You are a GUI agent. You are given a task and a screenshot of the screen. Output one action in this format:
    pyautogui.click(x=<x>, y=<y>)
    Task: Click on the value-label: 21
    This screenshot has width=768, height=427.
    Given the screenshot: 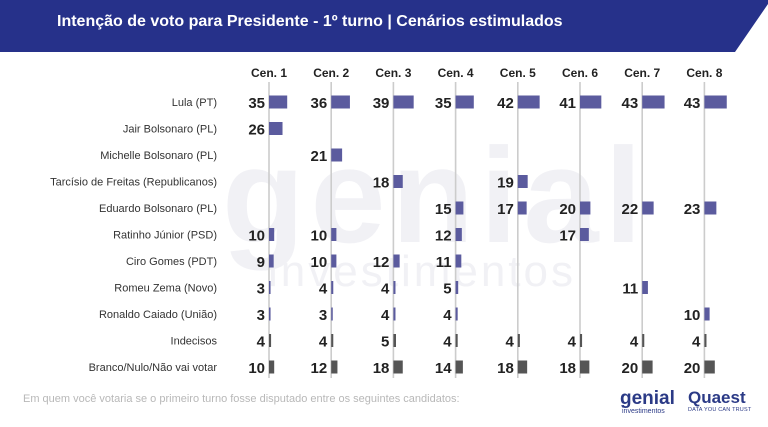 What is the action you would take?
    pyautogui.click(x=319, y=156)
    